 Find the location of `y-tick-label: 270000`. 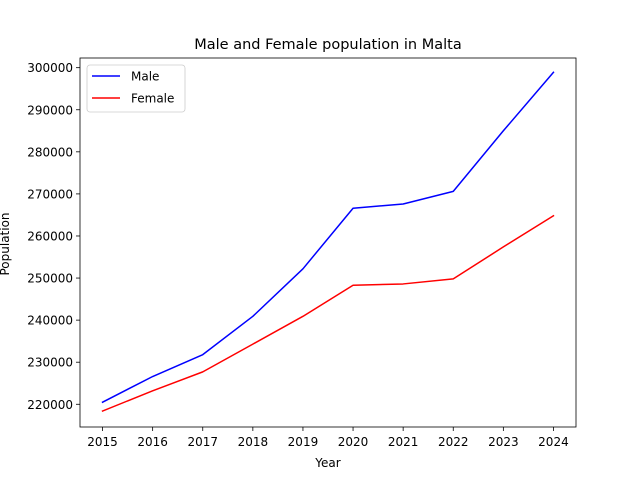

y-tick-label: 270000 is located at coordinates (50, 194).